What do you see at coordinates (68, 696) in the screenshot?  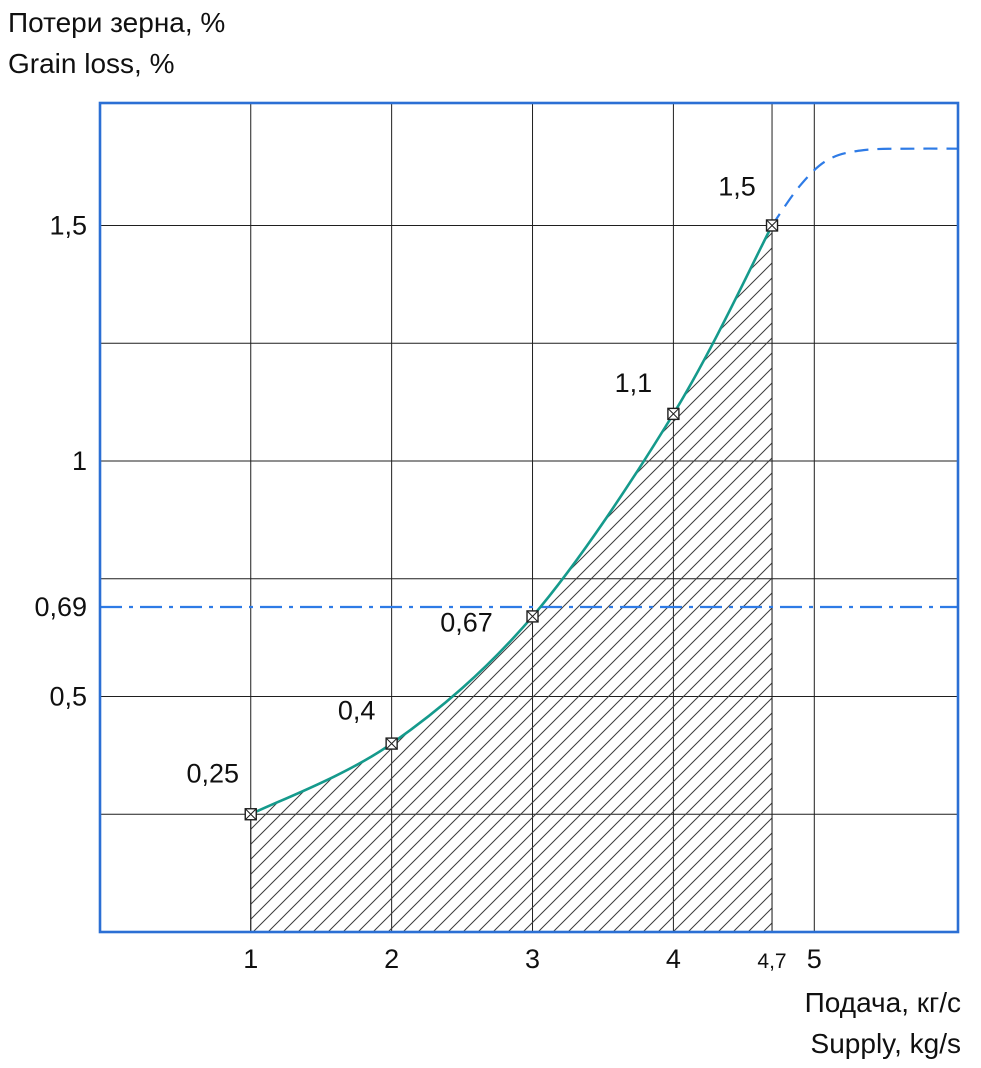 I see `y-tick-label: 0,5` at bounding box center [68, 696].